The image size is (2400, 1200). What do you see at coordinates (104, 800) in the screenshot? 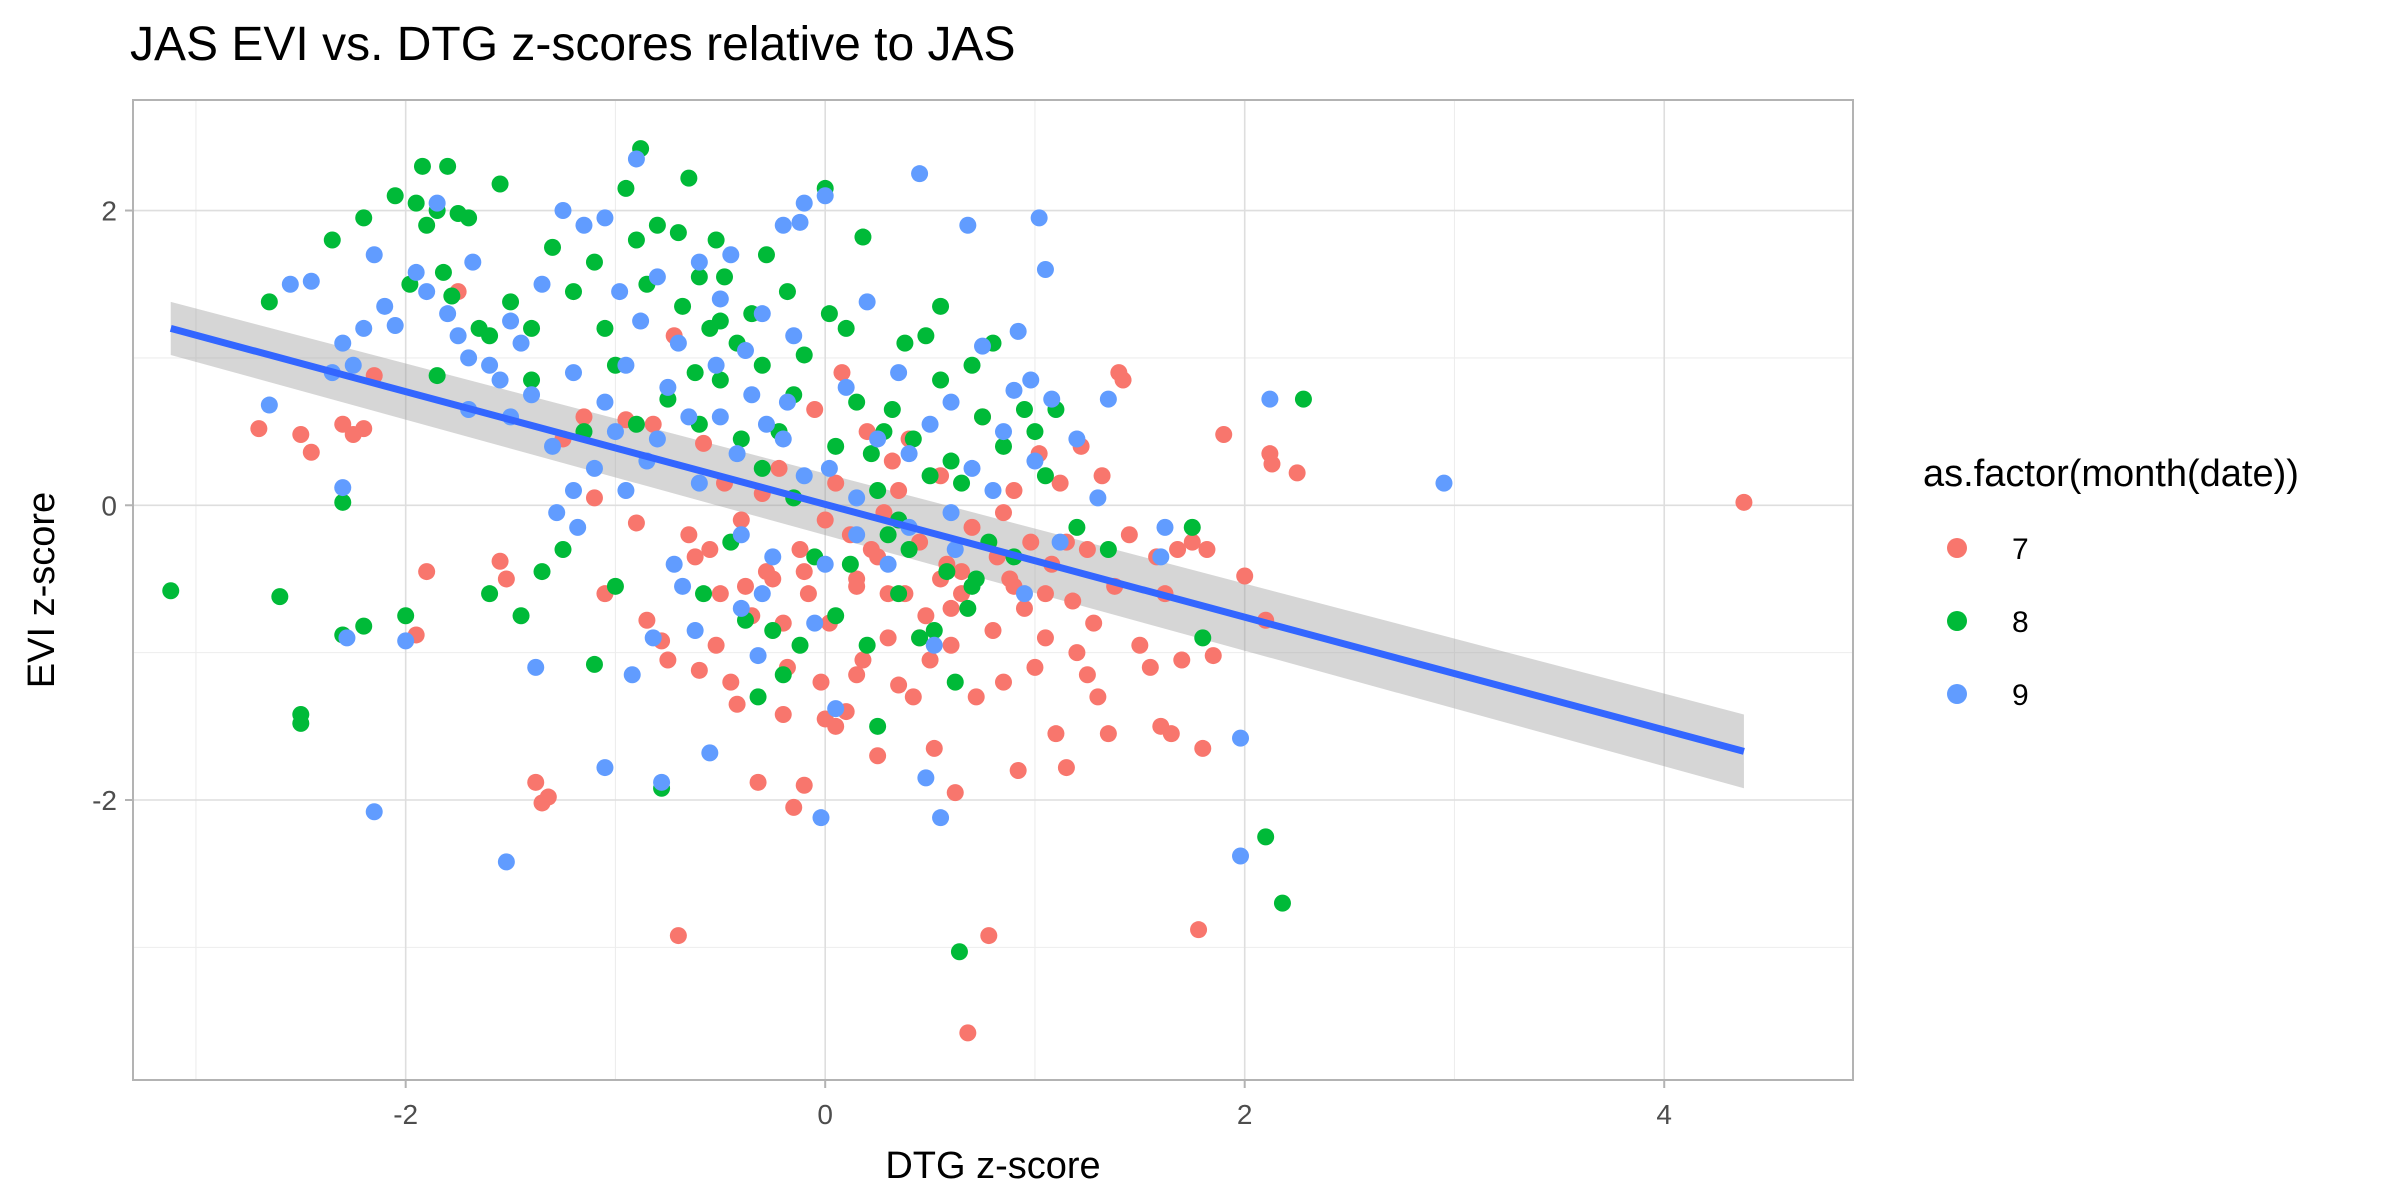
I see `y-tick-label: -2` at bounding box center [104, 800].